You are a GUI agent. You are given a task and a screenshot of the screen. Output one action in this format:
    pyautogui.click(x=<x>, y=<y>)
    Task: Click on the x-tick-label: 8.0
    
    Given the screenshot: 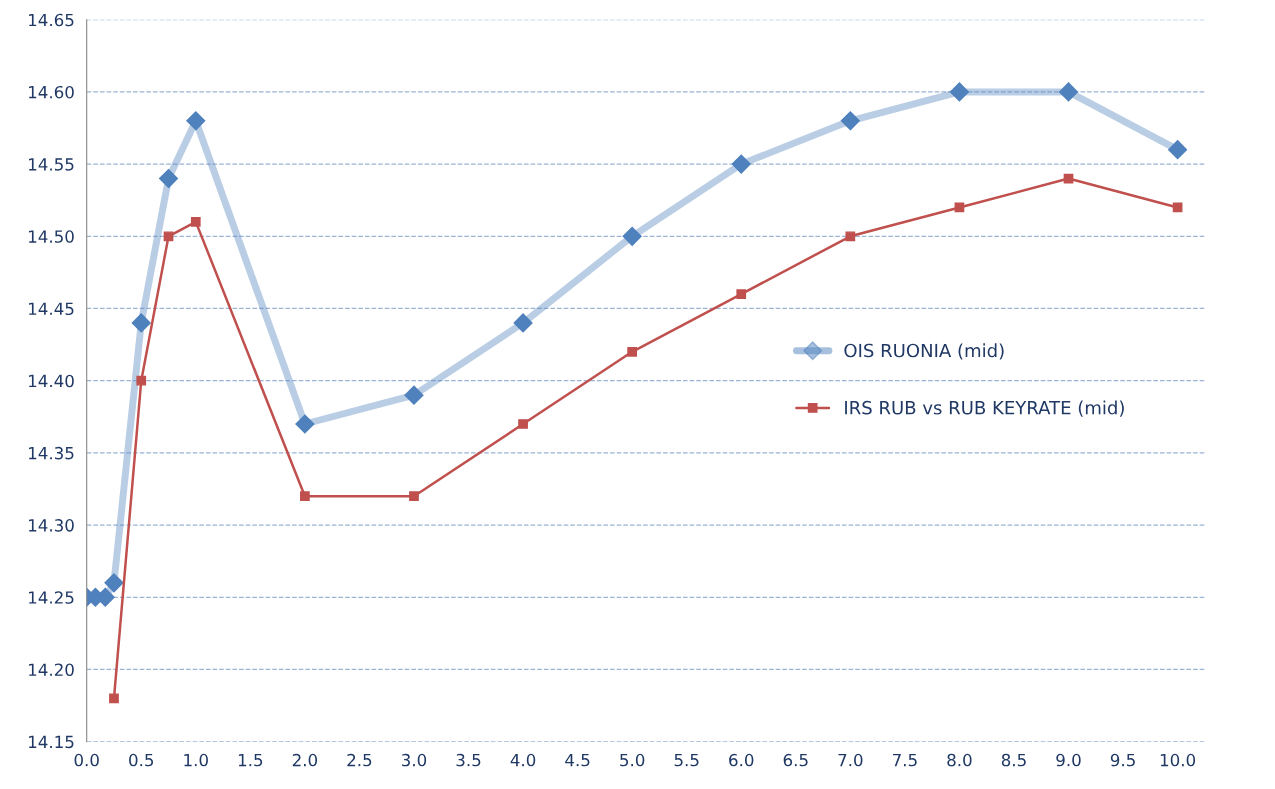 What is the action you would take?
    pyautogui.click(x=959, y=760)
    